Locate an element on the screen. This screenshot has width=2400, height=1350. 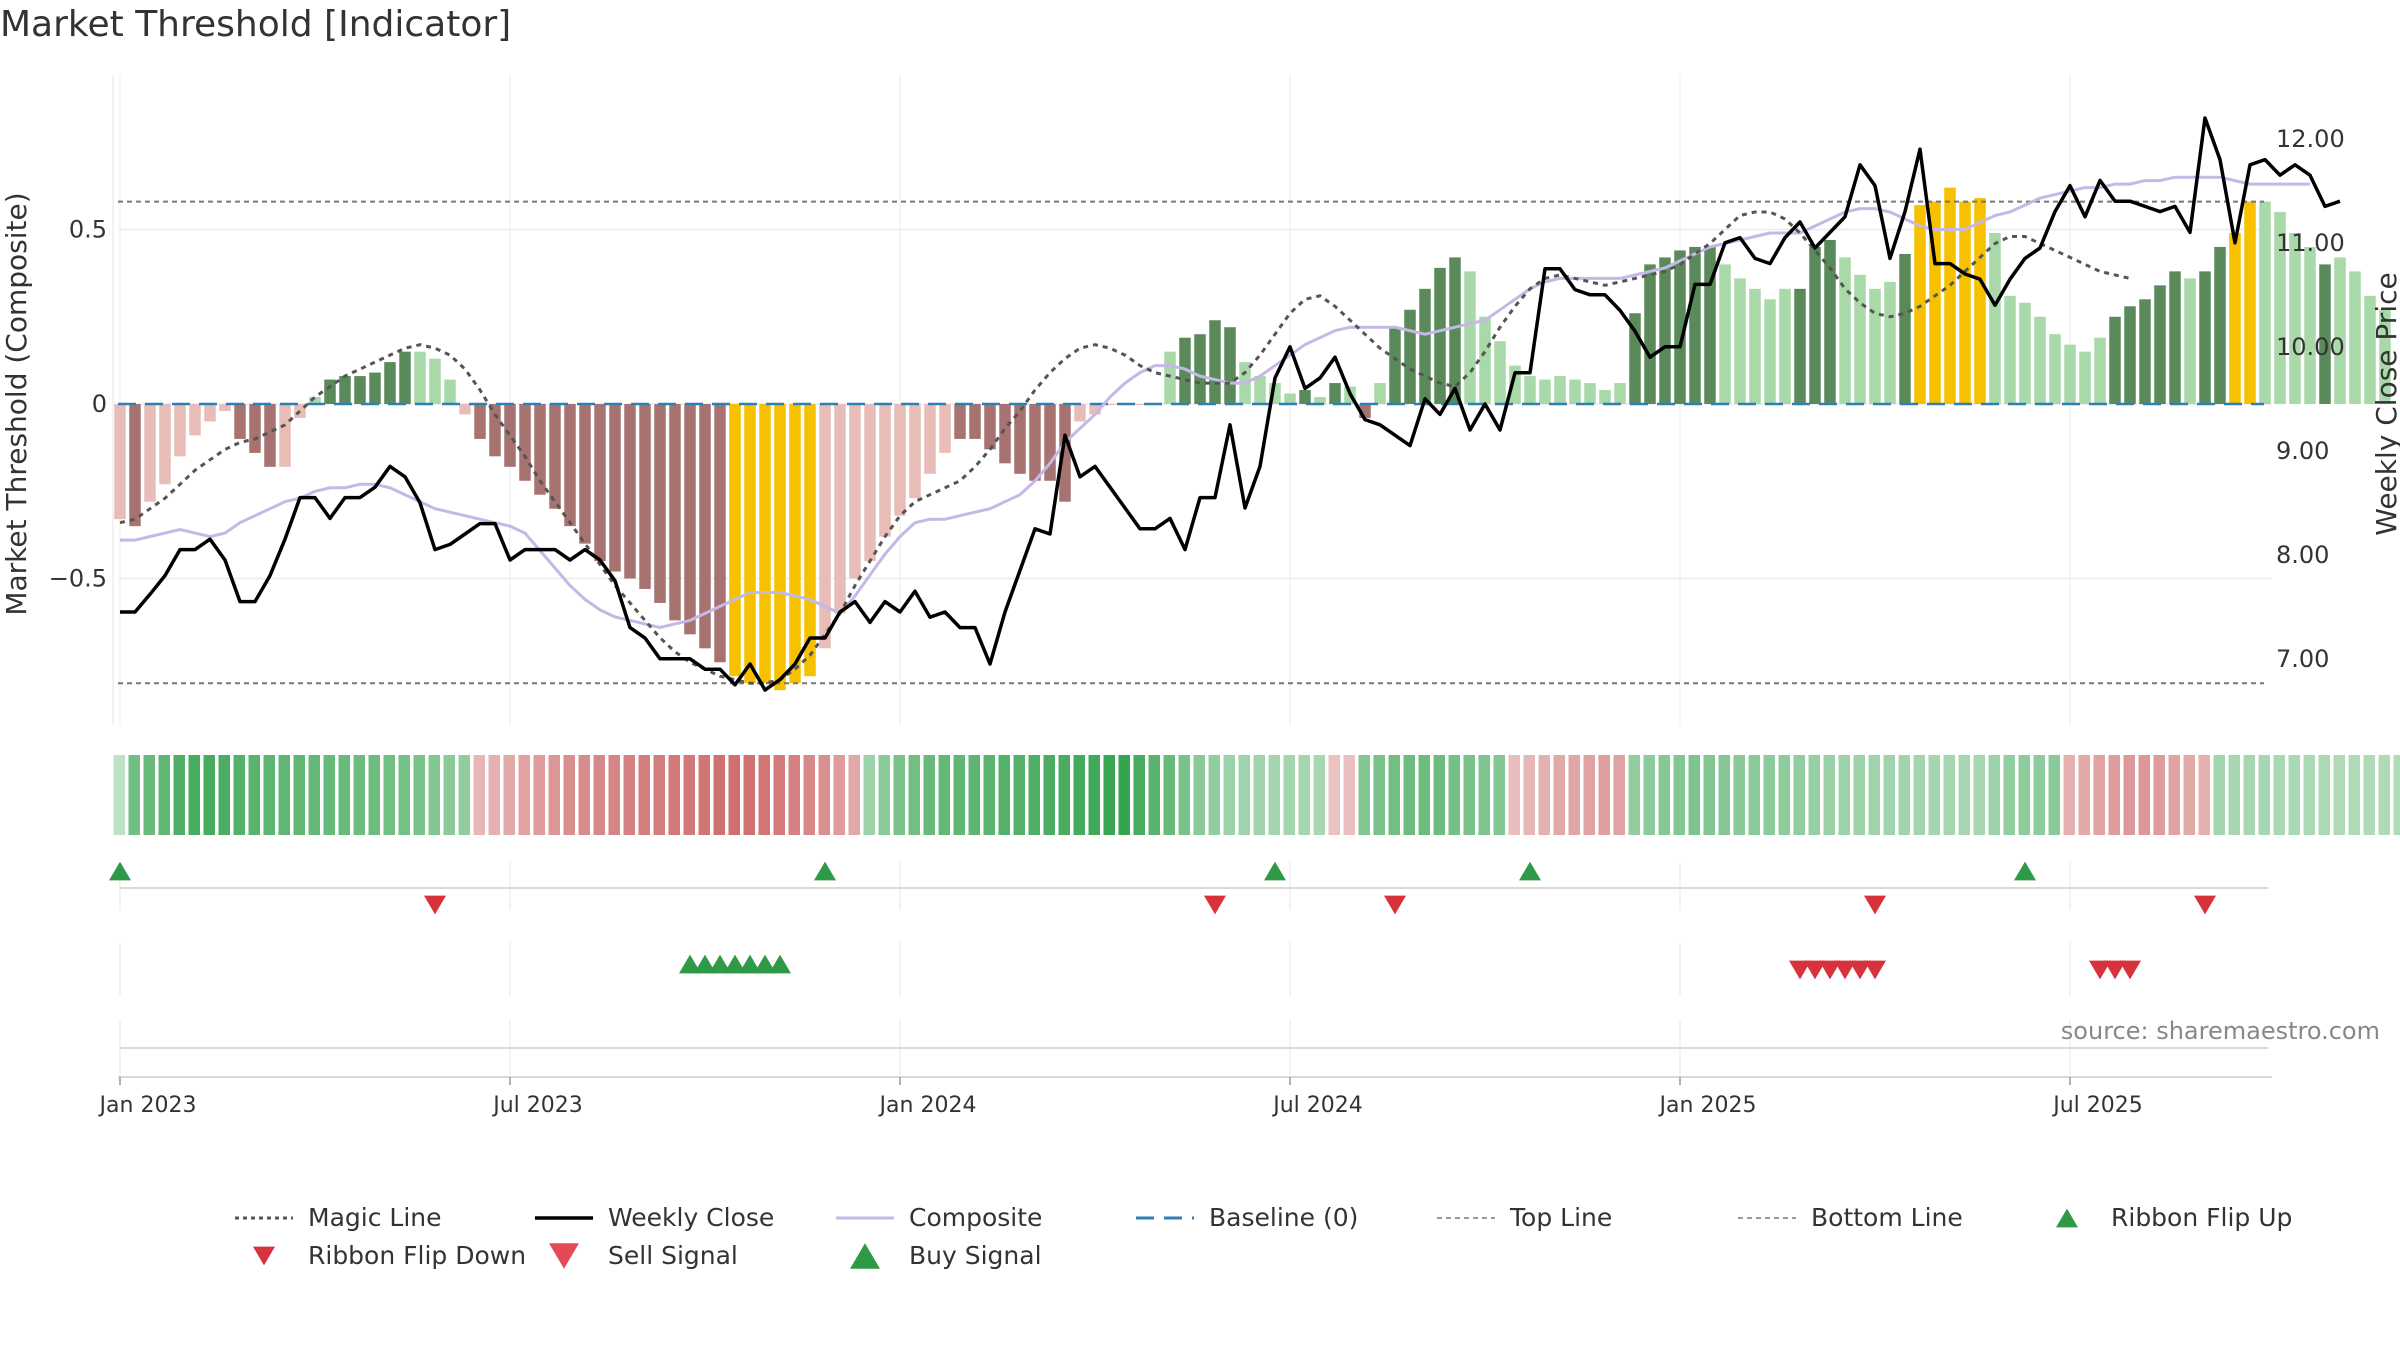
legend-label: Buy Signal is located at coordinates (975, 1255).